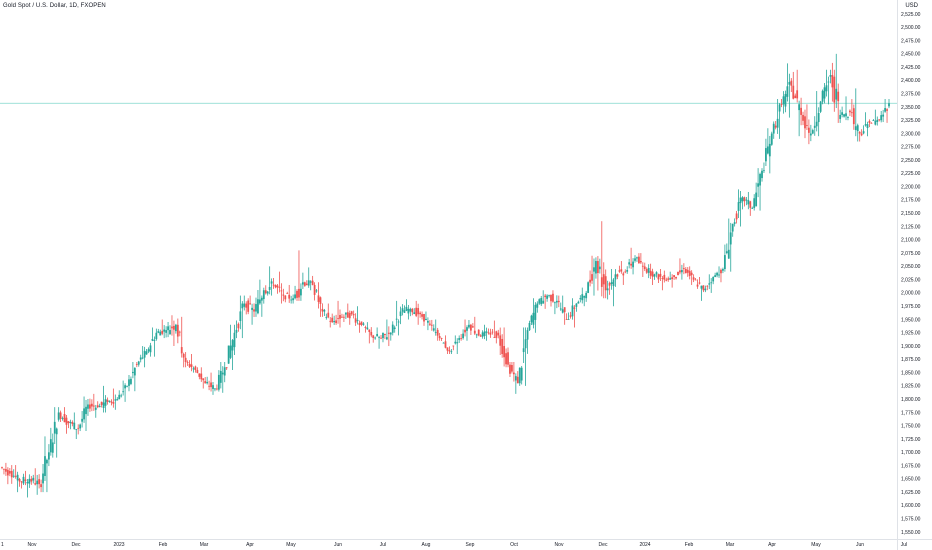 This screenshot has height=550, width=932. I want to click on y-tick-label: 2,250.00, so click(911, 161).